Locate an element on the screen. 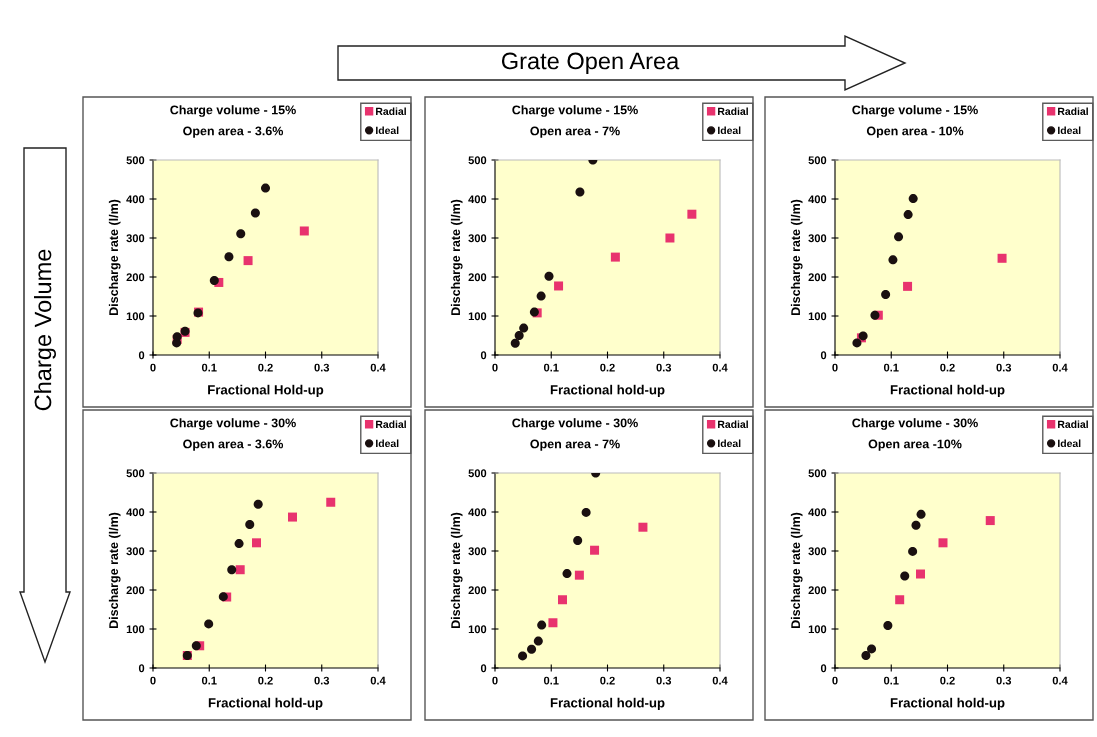 This screenshot has height=737, width=1097. text: Charge Volume is located at coordinates (45, 330).